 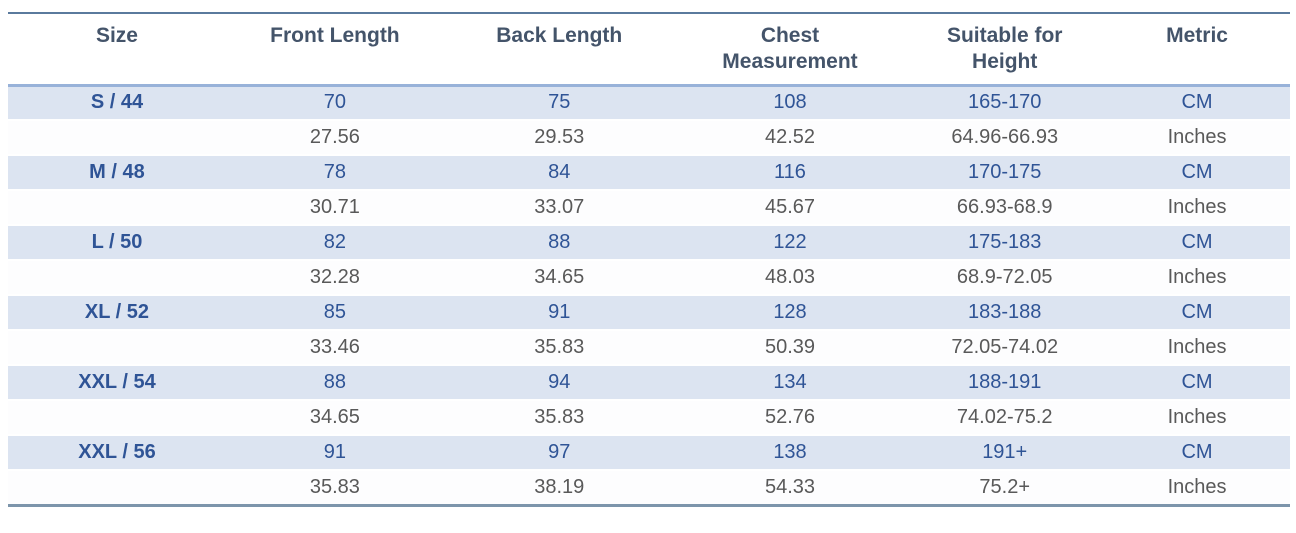 I want to click on cell-suitable-height: 183-188, so click(x=1005, y=313).